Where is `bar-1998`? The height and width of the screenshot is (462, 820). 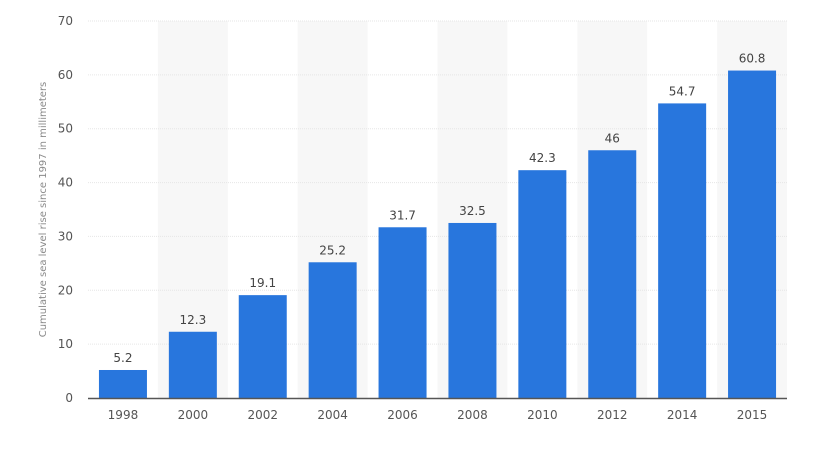
bar-1998 is located at coordinates (122, 383).